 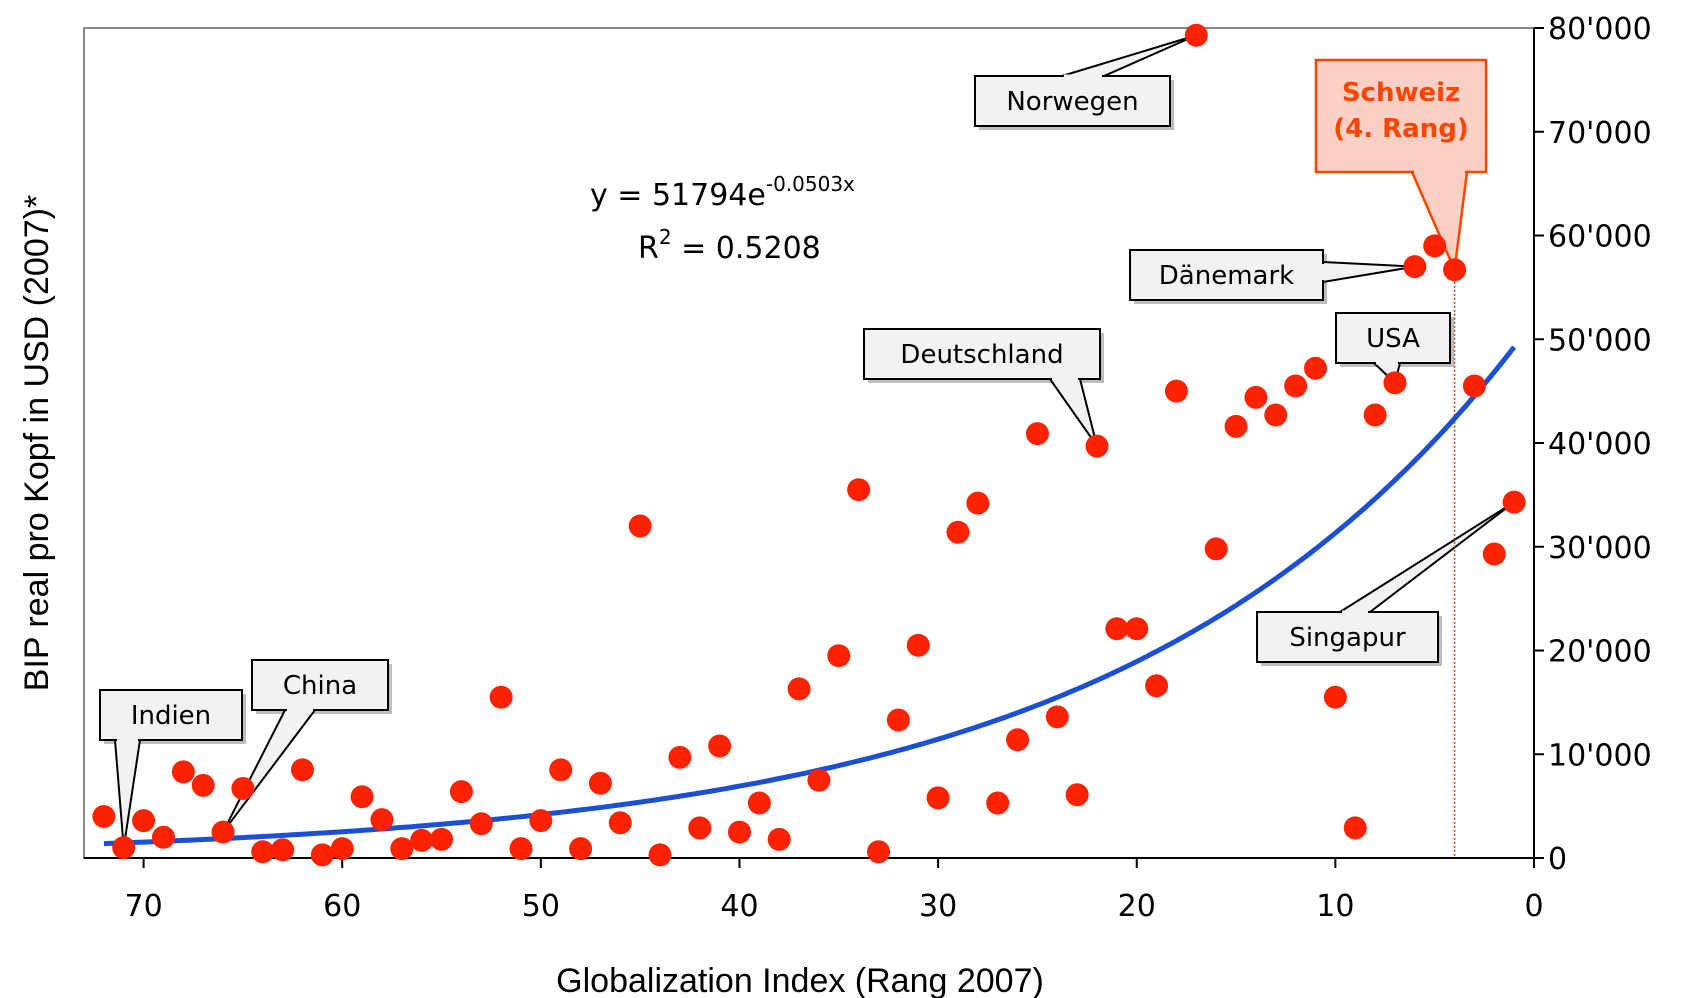 I want to click on trend-r-value: = 0.5208, so click(x=746, y=248).